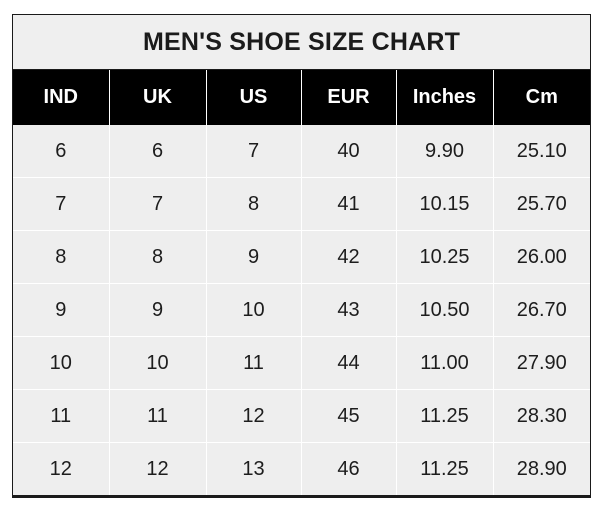 This screenshot has height=521, width=605. I want to click on table-row: 6 6 7 40 9.90 25.10, so click(301, 151).